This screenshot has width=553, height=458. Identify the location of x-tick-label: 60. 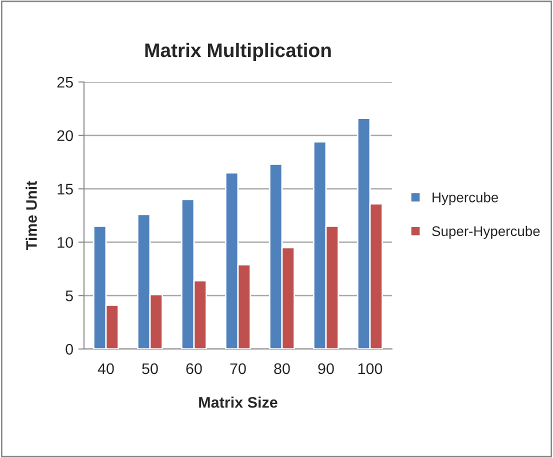
(194, 368).